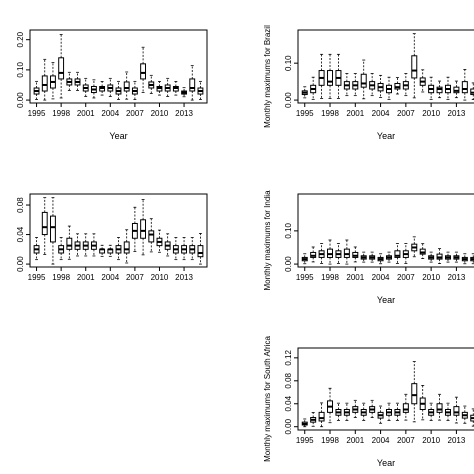 This screenshot has width=474, height=474. I want to click on box-2005, so click(389, 411).